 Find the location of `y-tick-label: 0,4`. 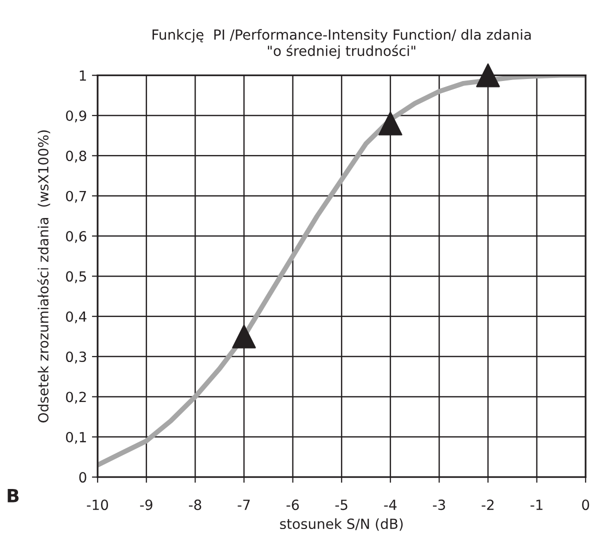

y-tick-label: 0,4 is located at coordinates (76, 317).